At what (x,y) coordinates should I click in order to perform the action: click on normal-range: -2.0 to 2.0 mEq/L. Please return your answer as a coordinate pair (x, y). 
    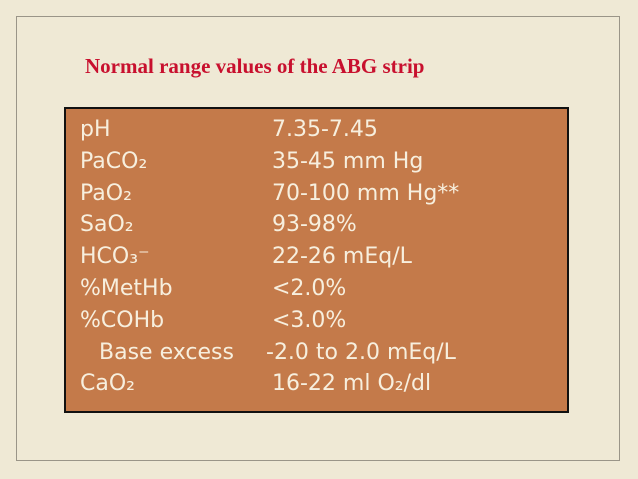
    Looking at the image, I should click on (361, 352).